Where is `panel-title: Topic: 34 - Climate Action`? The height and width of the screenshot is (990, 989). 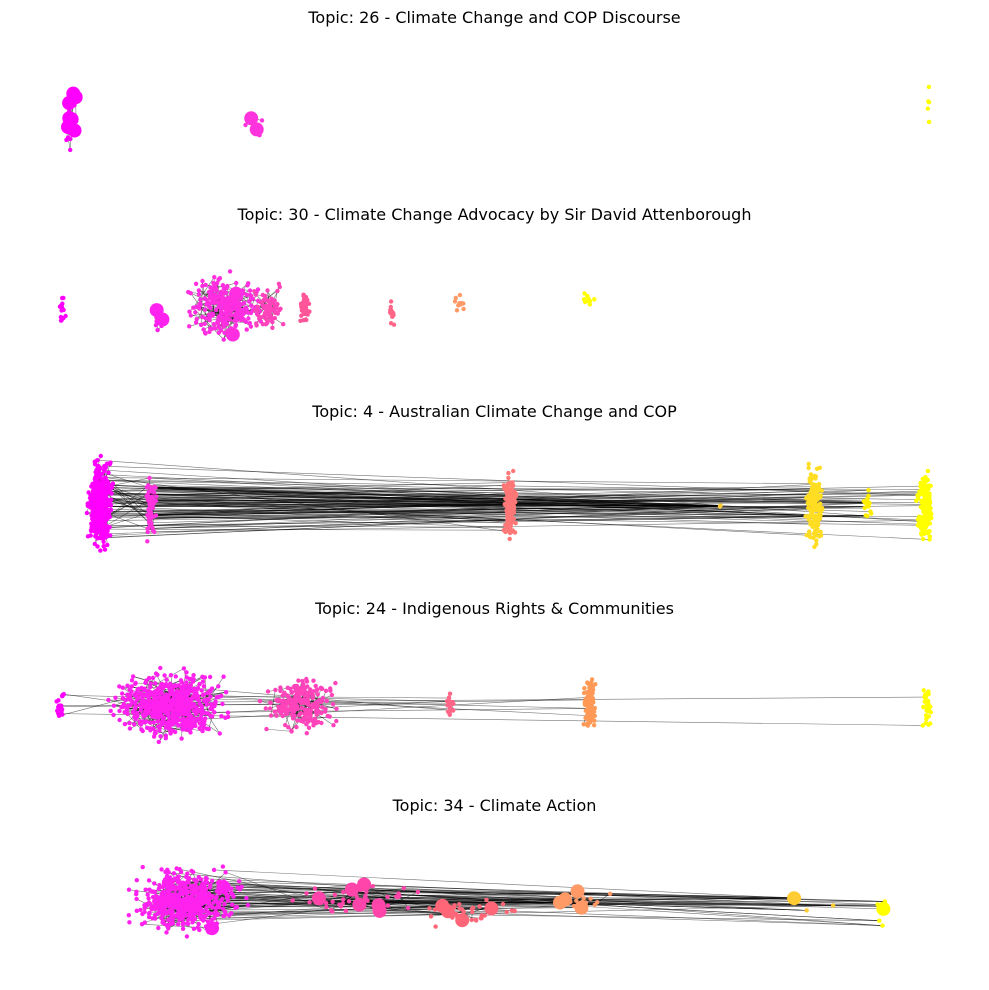
panel-title: Topic: 34 - Climate Action is located at coordinates (494, 805).